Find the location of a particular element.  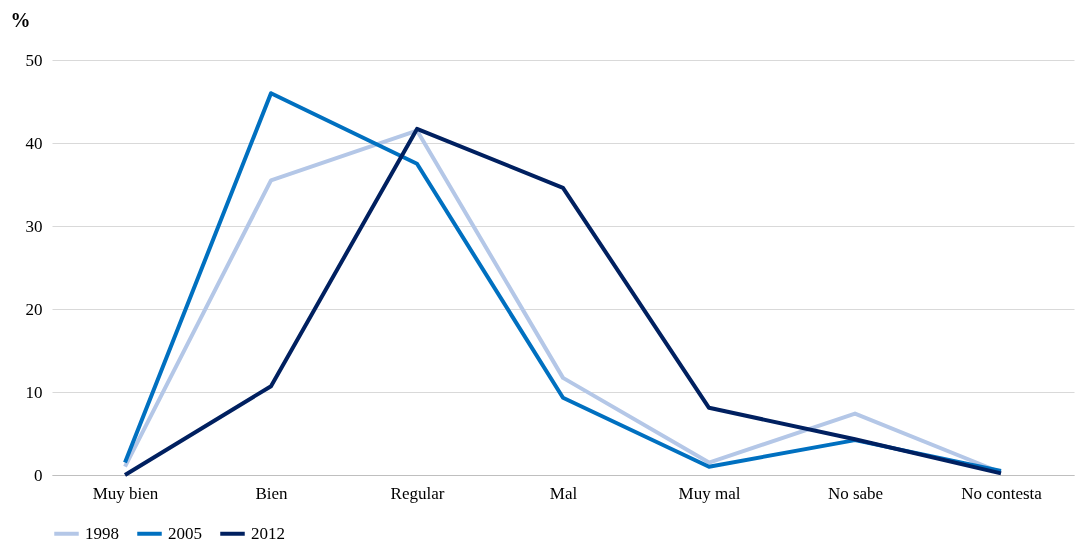

y-tick-label: 40 is located at coordinates (34, 143).